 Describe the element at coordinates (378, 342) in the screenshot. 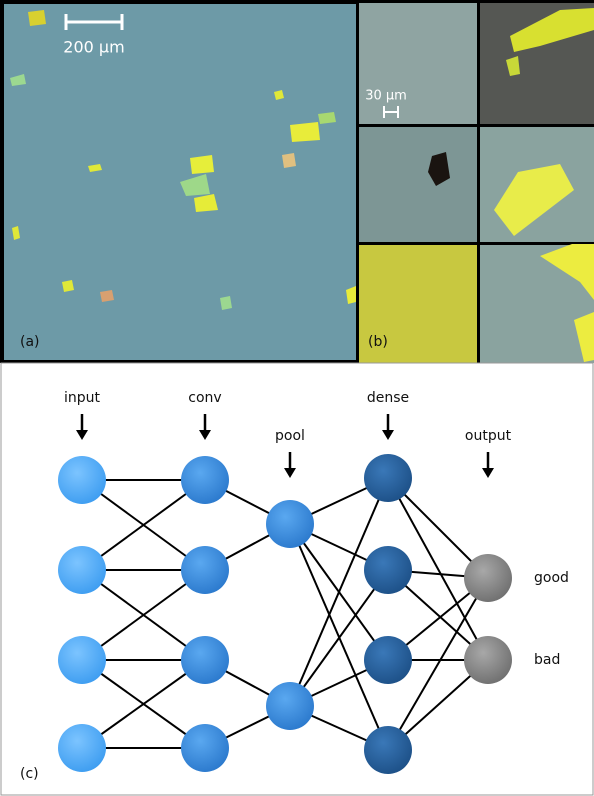

I see `panel-label: (b)` at that location.